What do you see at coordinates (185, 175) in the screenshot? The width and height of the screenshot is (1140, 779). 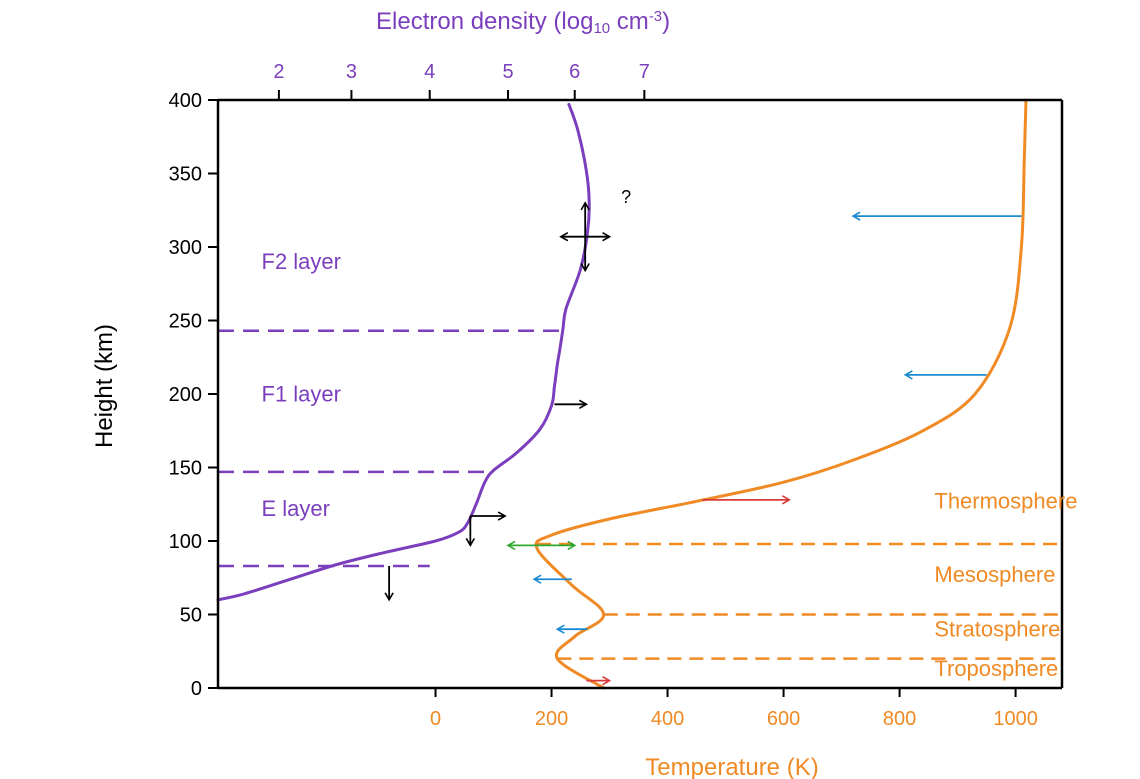 I see `y-tick-label: 350` at bounding box center [185, 175].